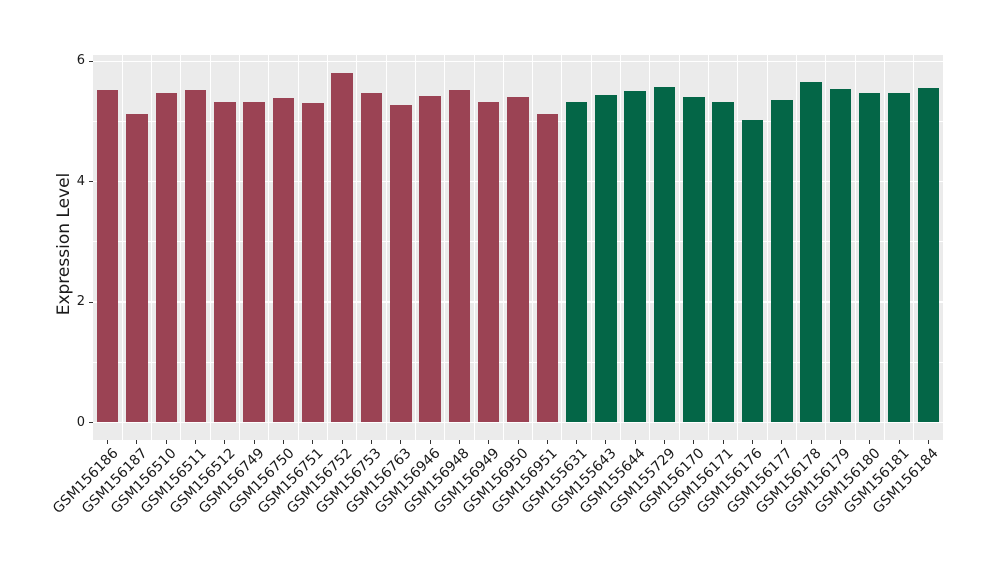 This screenshot has height=580, width=1000. I want to click on y-tick-label: 0, so click(80, 422).